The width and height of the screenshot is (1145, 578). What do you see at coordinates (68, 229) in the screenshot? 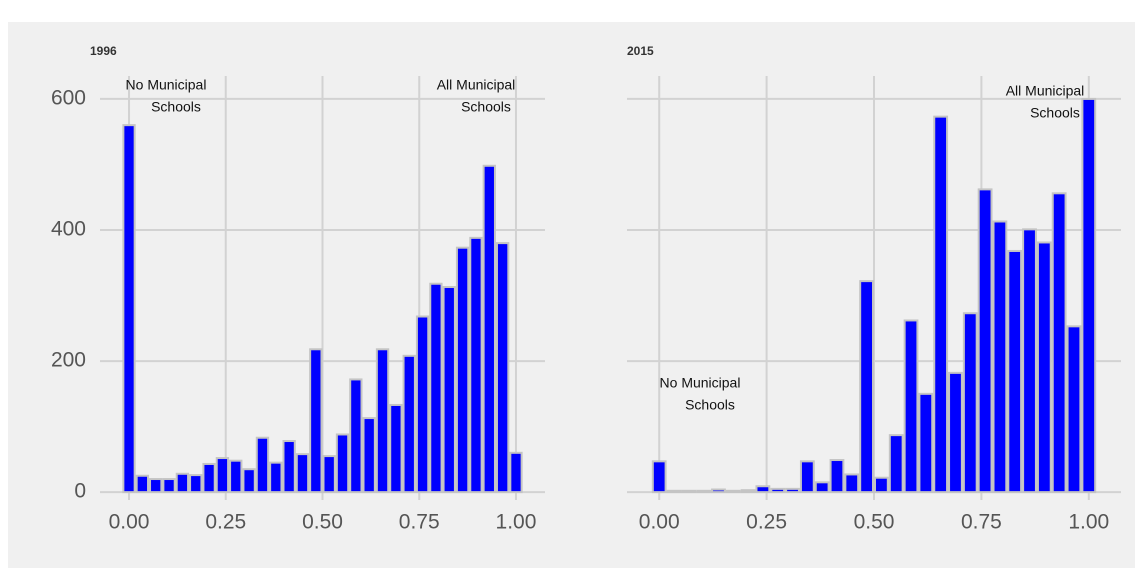
I see `y-tick-label: 400` at bounding box center [68, 229].